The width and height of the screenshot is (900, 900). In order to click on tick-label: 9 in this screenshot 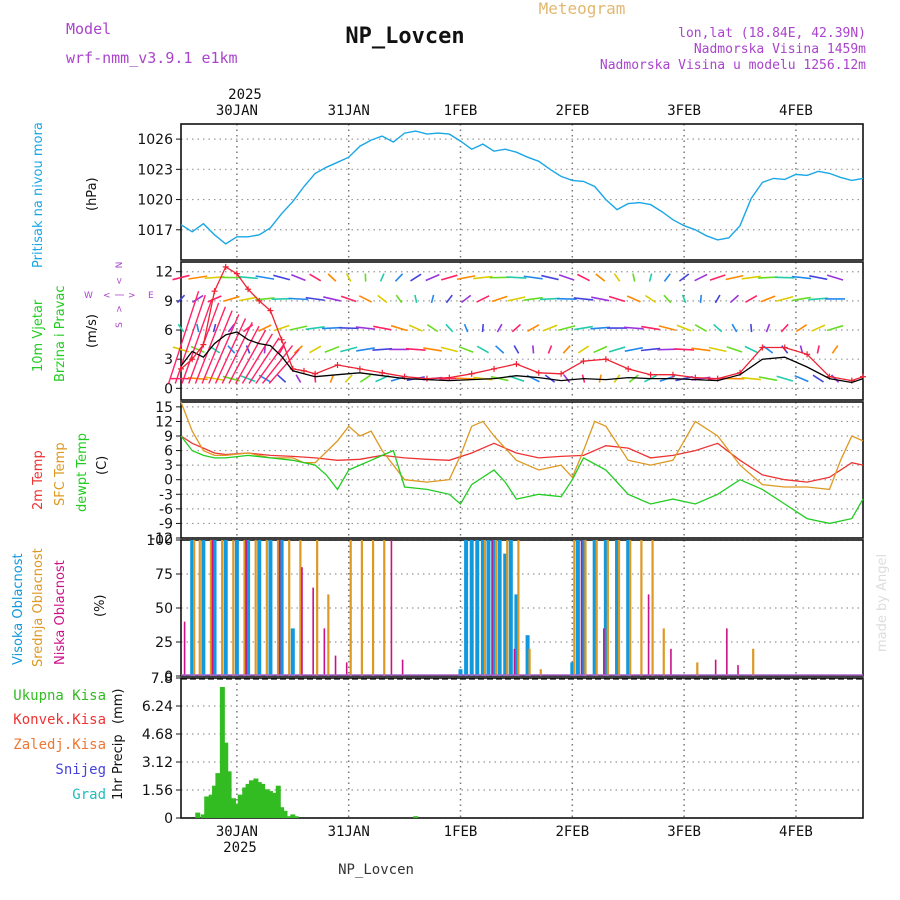, I will do `click(168, 437)`.